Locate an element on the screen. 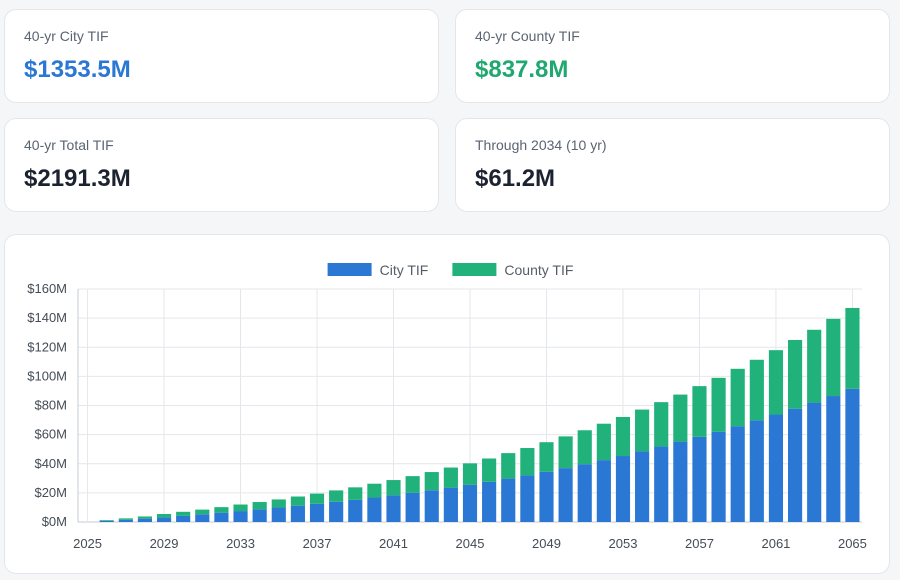  y-tick-label: $160M is located at coordinates (47, 288).